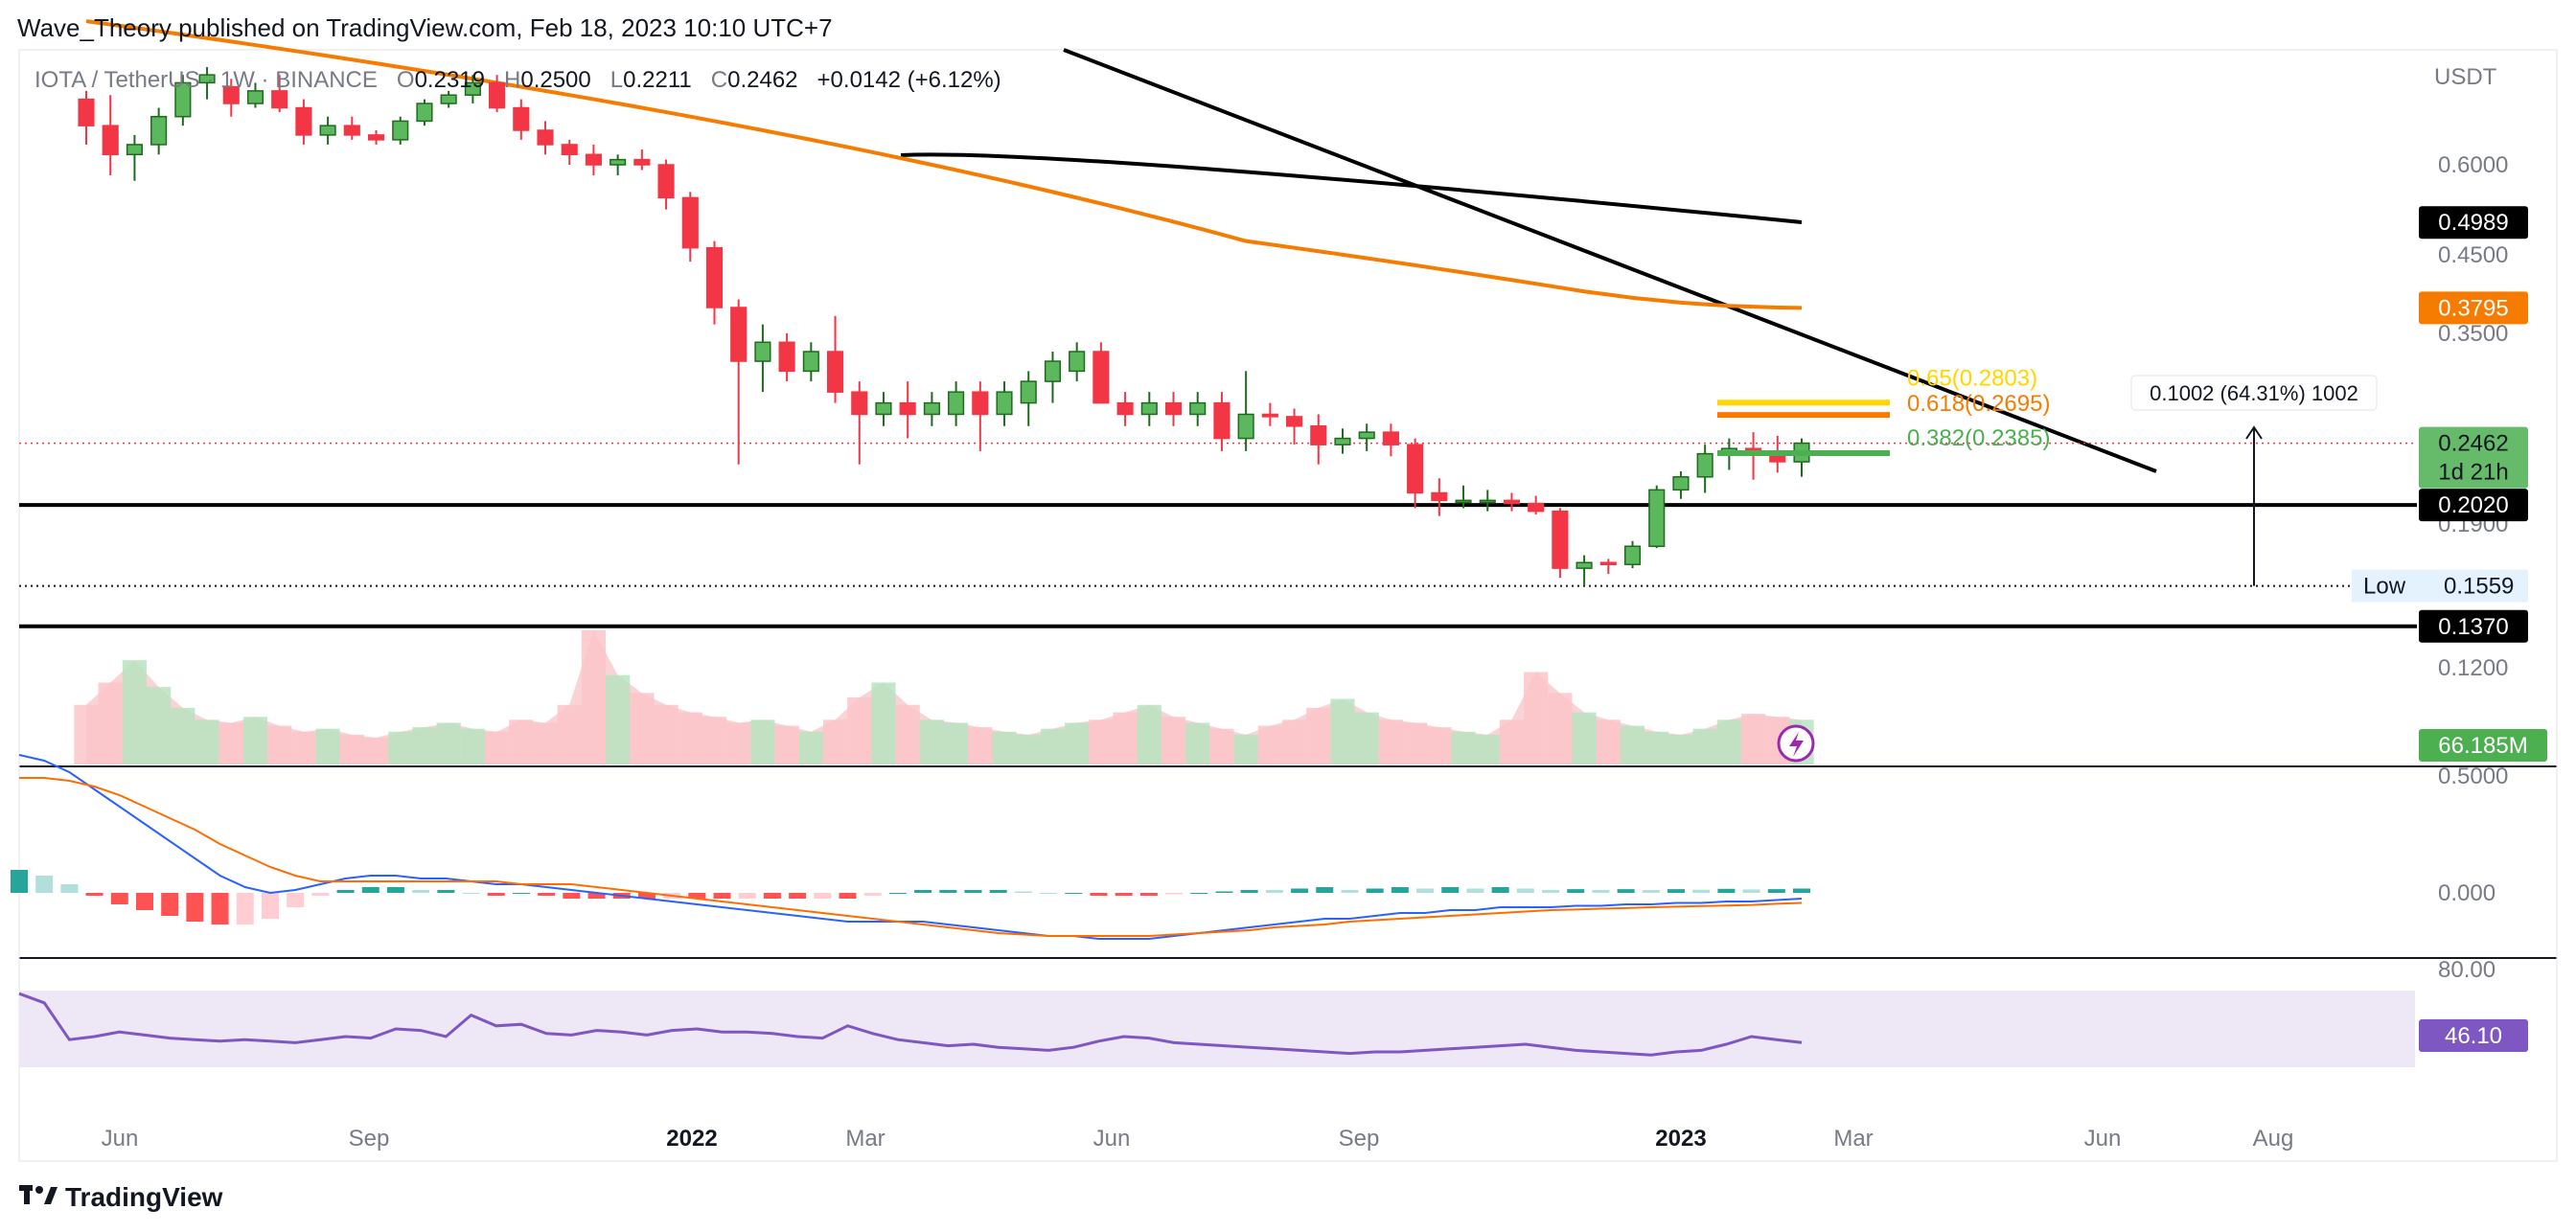  Describe the element at coordinates (691, 1139) in the screenshot. I see `time-tick-2022: 2022` at that location.